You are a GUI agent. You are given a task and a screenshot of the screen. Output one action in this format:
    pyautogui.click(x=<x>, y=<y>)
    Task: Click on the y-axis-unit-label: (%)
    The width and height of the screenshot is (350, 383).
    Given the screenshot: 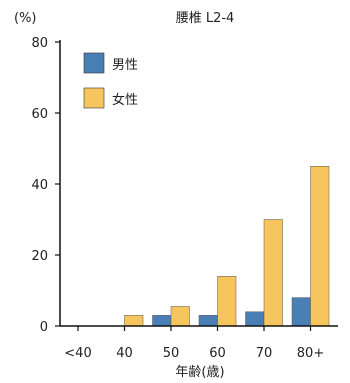 What is the action you would take?
    pyautogui.click(x=25, y=18)
    